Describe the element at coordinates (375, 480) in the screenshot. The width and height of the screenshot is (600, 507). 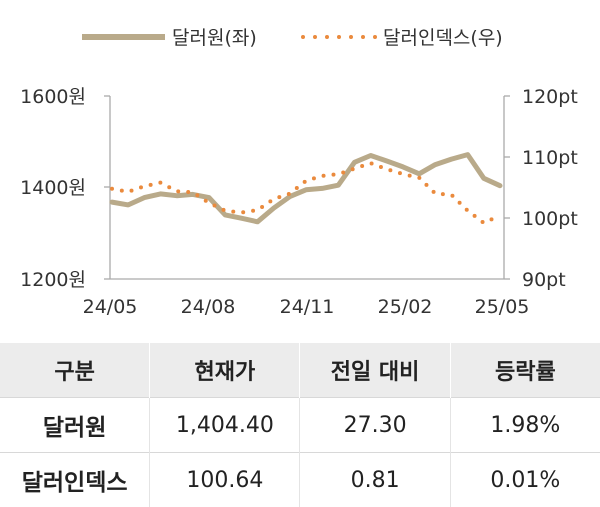
I see `daily-change: 0.81` at that location.